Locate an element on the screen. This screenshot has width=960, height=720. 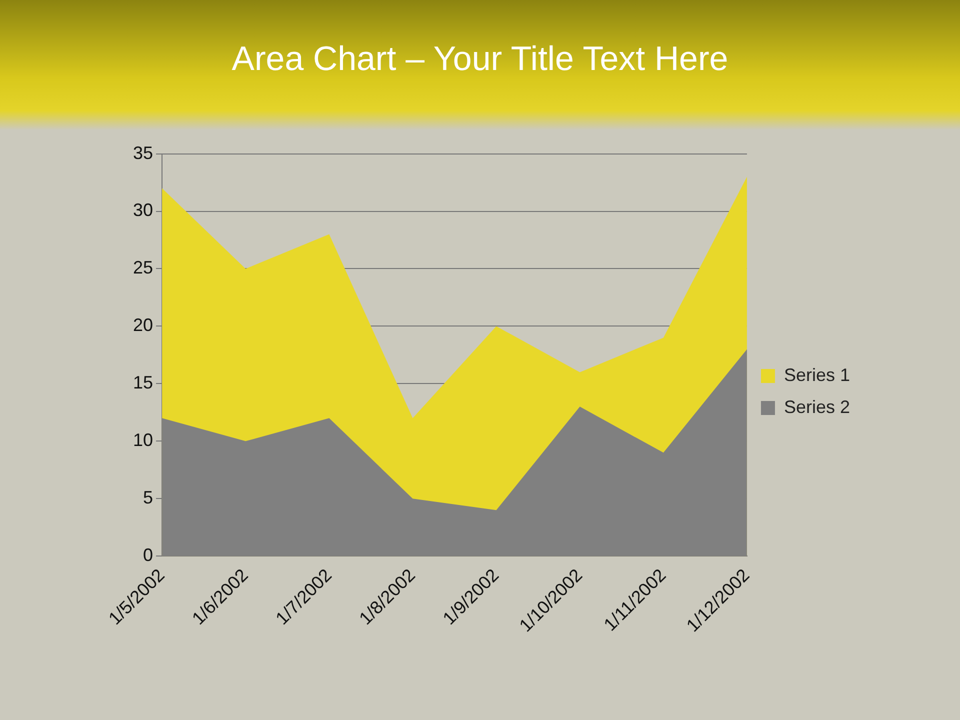
y-tick-label: 30 is located at coordinates (143, 210).